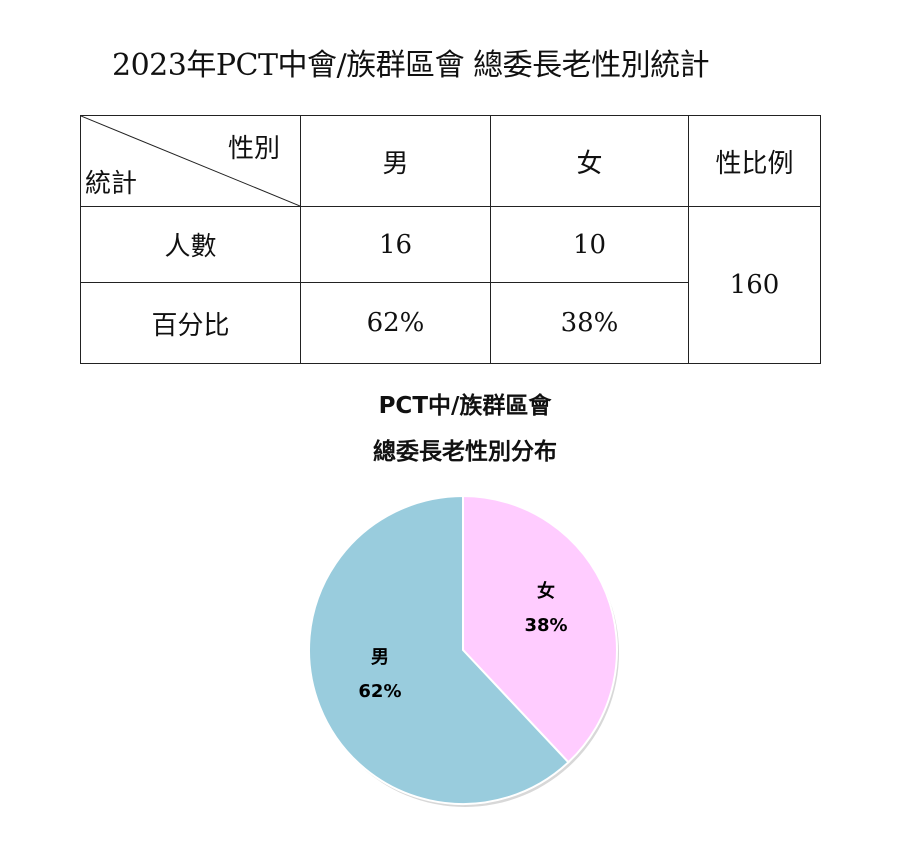 Image resolution: width=904 pixels, height=850 pixels. What do you see at coordinates (111, 184) in the screenshot?
I see `corner-bottom-label: 統計` at bounding box center [111, 184].